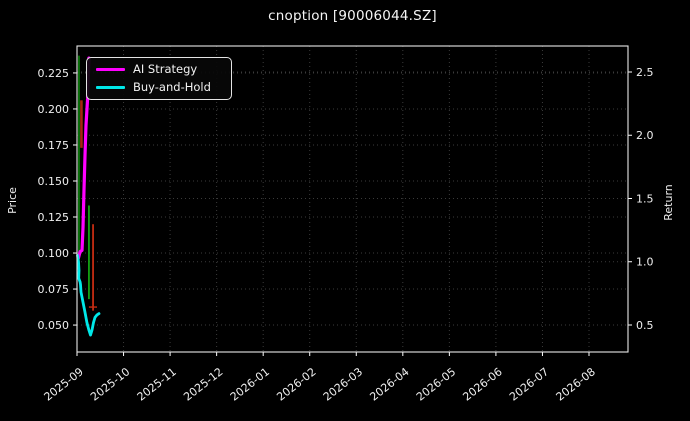  Describe the element at coordinates (165, 69) in the screenshot. I see `legend-label: AI Strategy` at that location.